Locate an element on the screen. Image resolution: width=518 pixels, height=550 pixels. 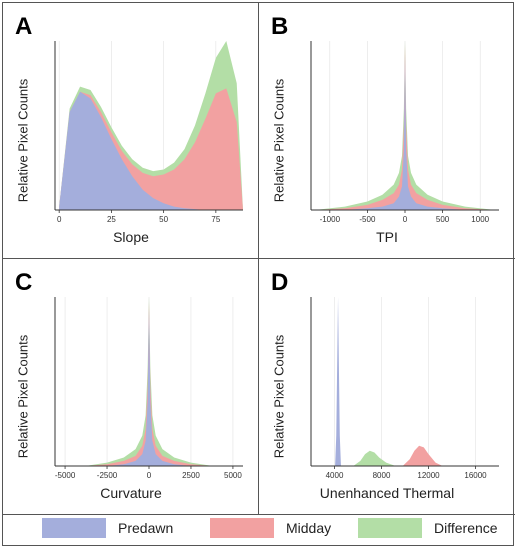
panel-c-xlabel: Curvature is located at coordinates (131, 493).